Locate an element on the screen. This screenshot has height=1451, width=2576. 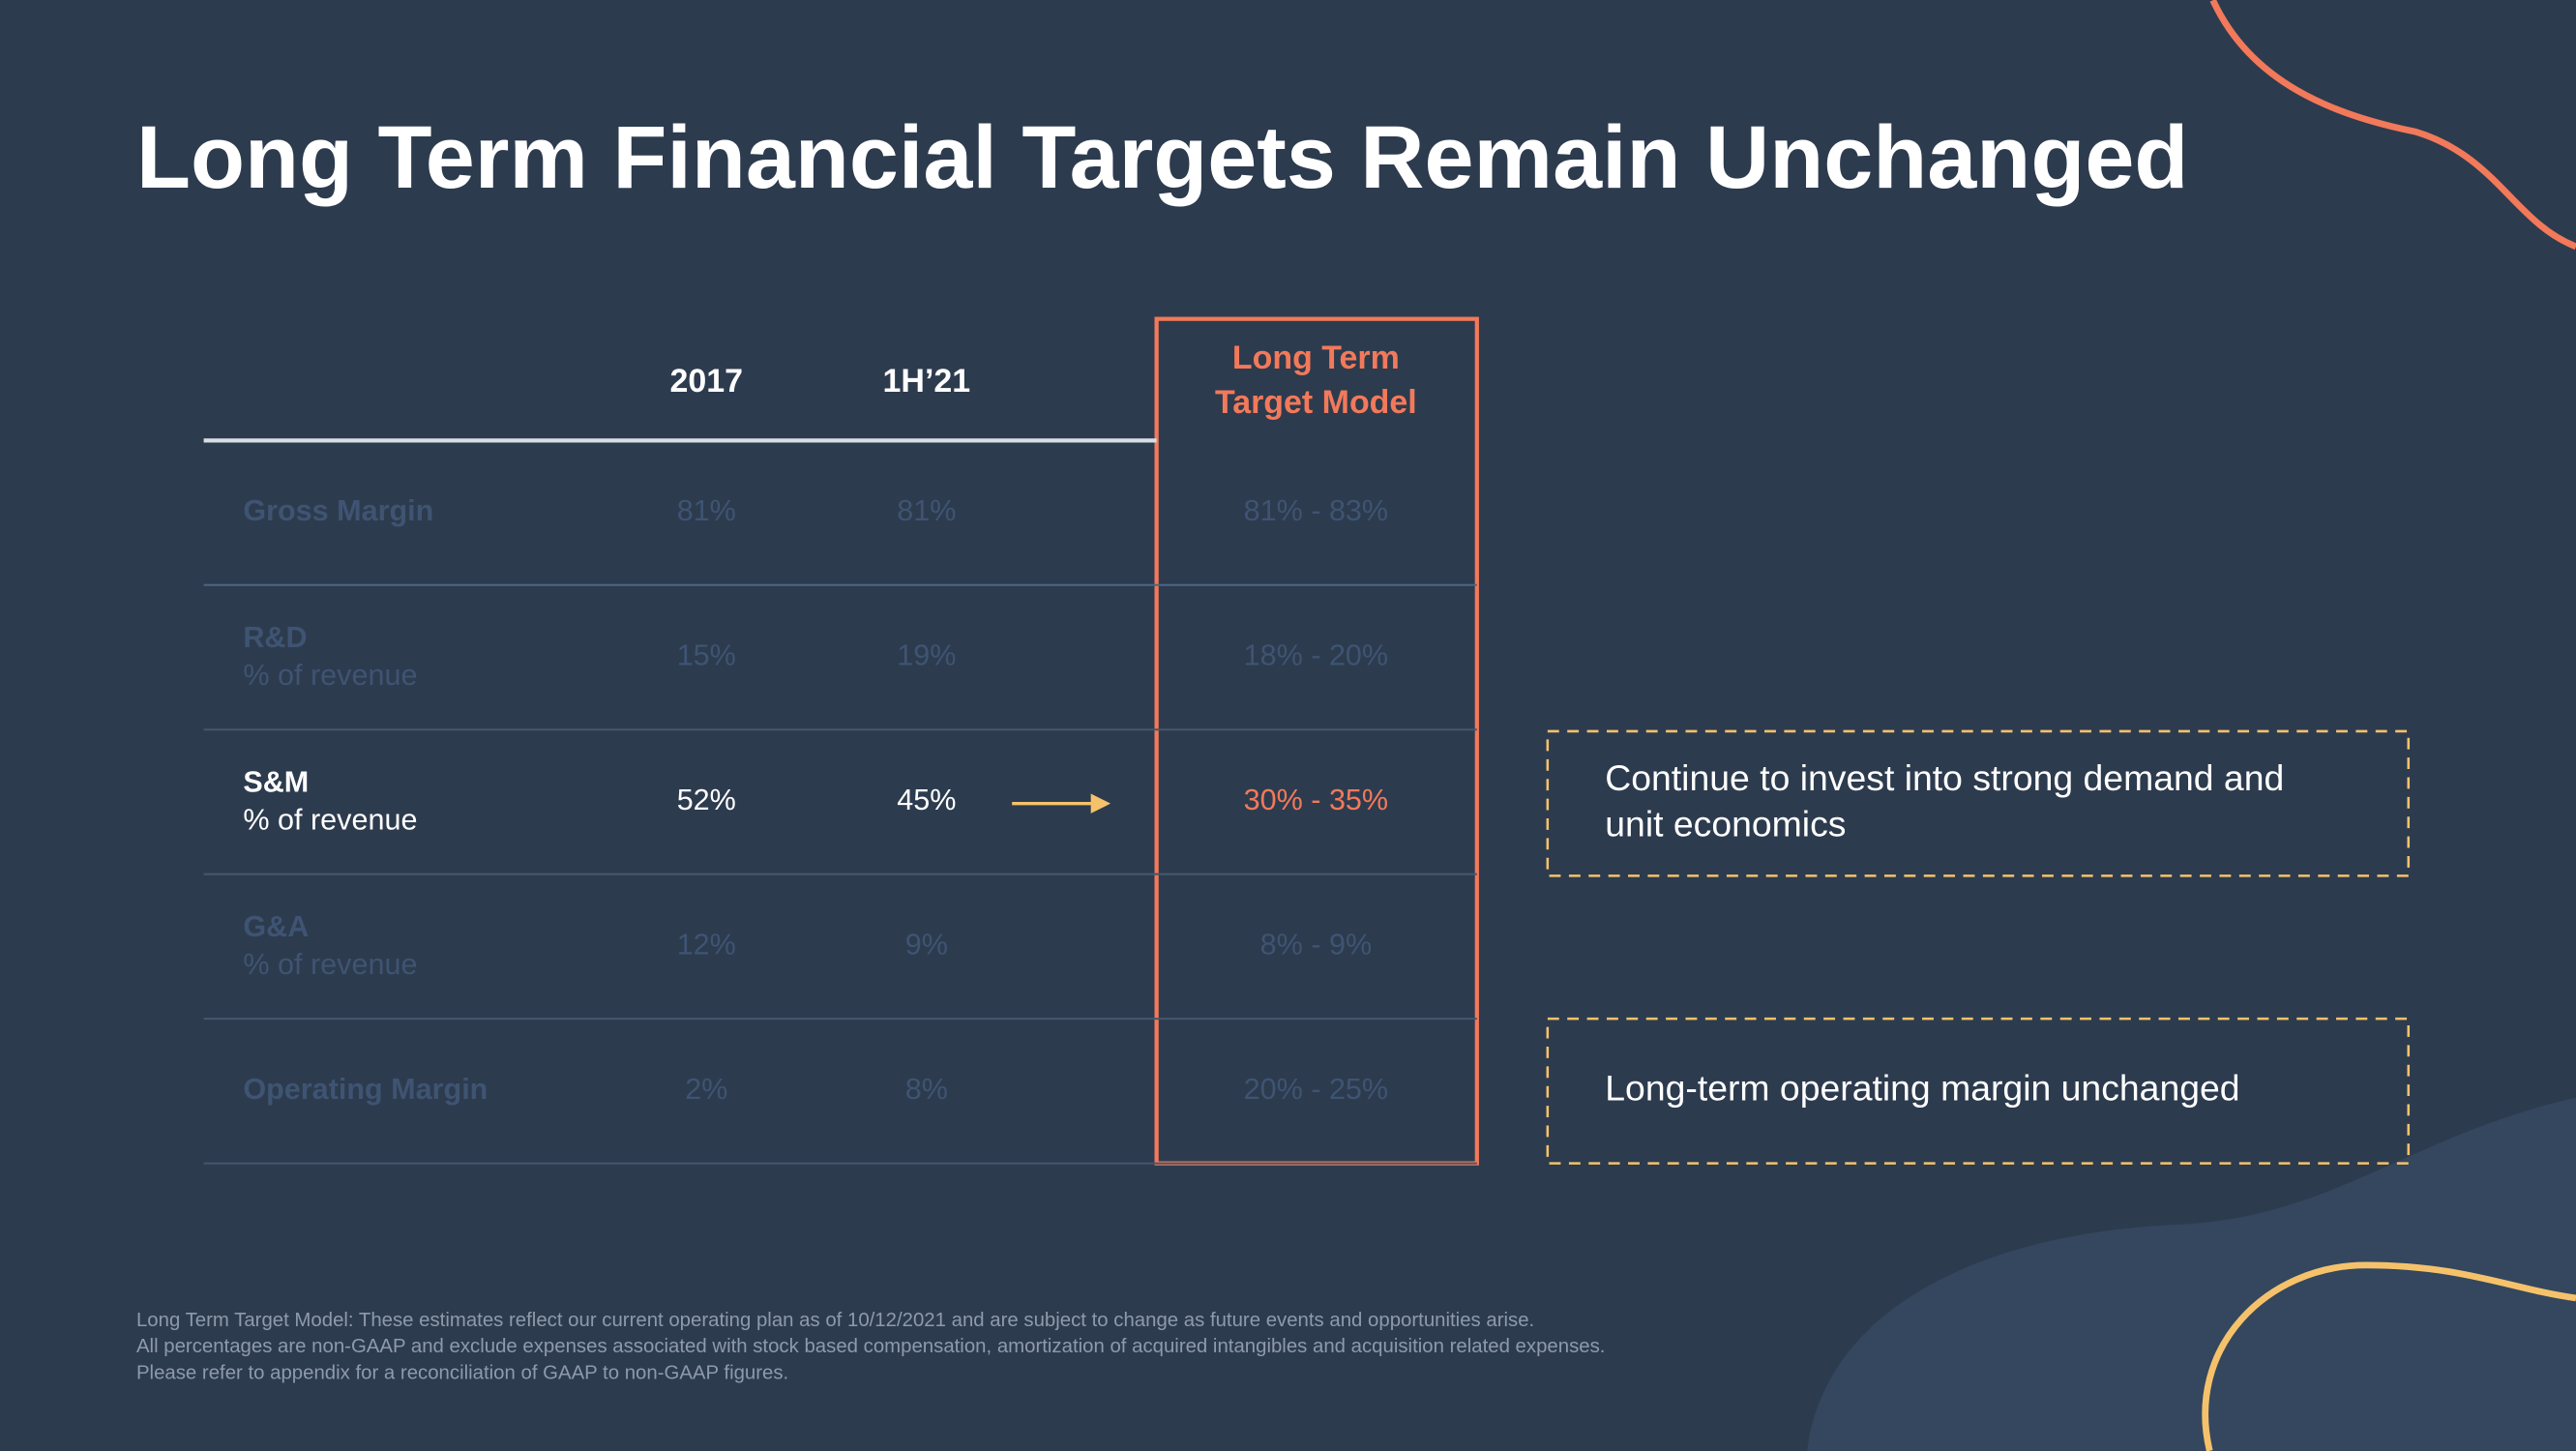
column-header: 2017 is located at coordinates (707, 382).